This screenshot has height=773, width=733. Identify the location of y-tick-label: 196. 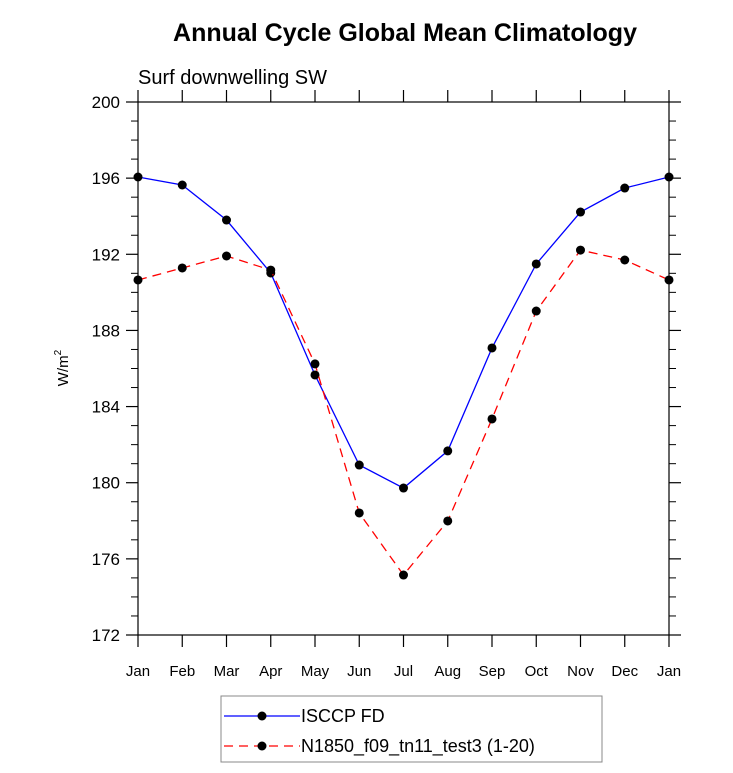
(106, 178).